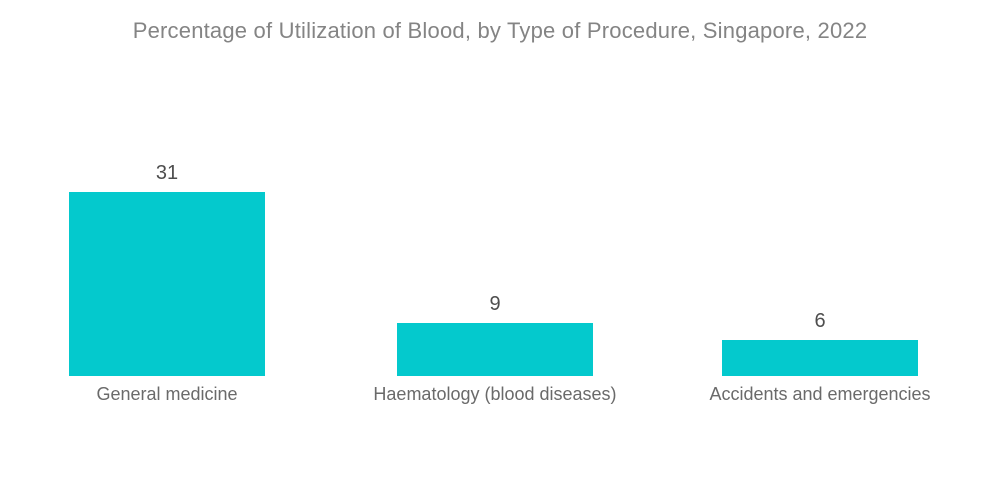 The image size is (1000, 504). Describe the element at coordinates (820, 394) in the screenshot. I see `category-label: Accidents and emergencies` at that location.